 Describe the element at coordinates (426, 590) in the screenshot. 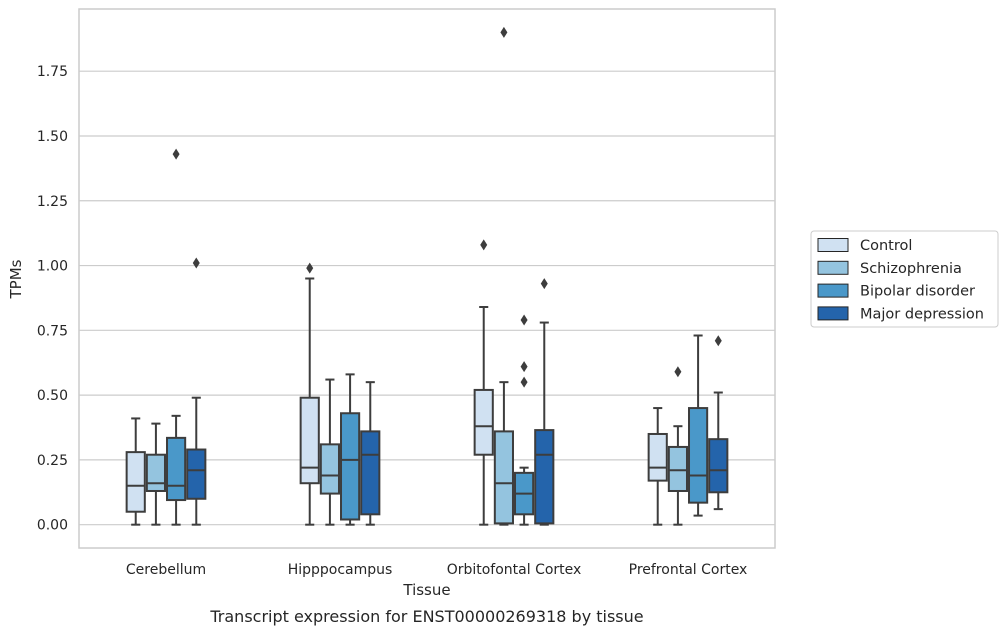

I see `x-axis-label: Tissue` at that location.